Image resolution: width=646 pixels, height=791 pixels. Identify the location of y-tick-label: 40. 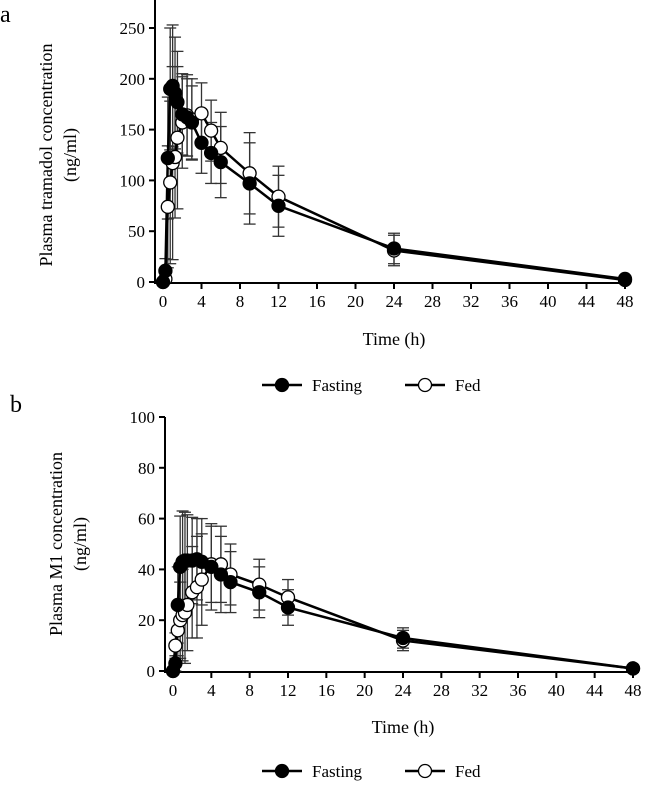
(146, 569).